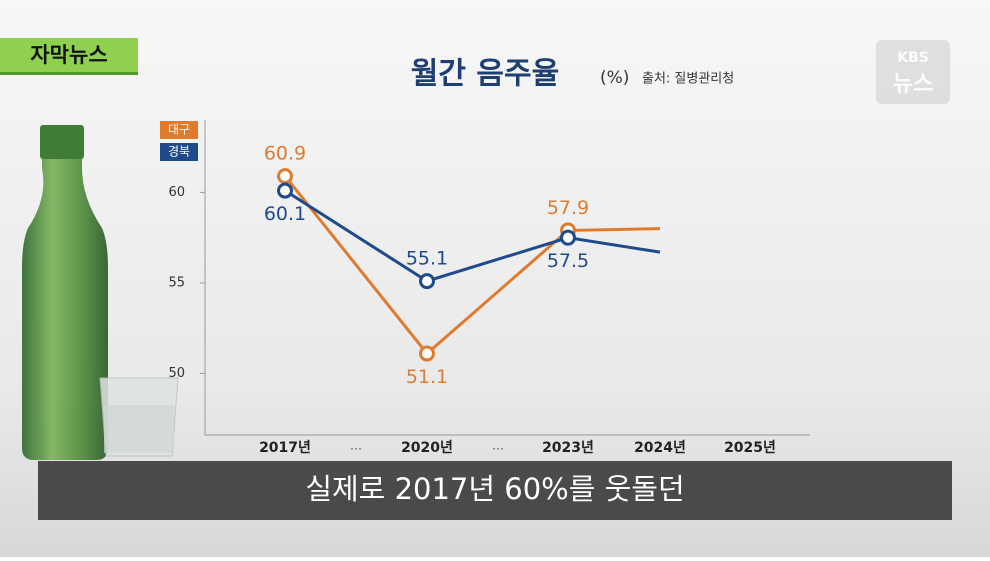 The height and width of the screenshot is (561, 990). I want to click on badge: 자막뉴스, so click(69, 56).